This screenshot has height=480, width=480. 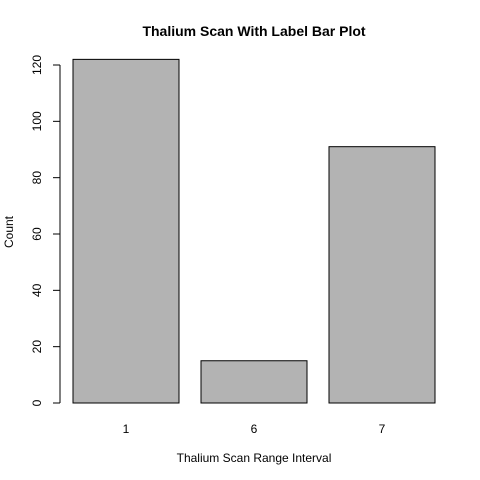 What do you see at coordinates (126, 429) in the screenshot?
I see `x-tick-label-1: 1` at bounding box center [126, 429].